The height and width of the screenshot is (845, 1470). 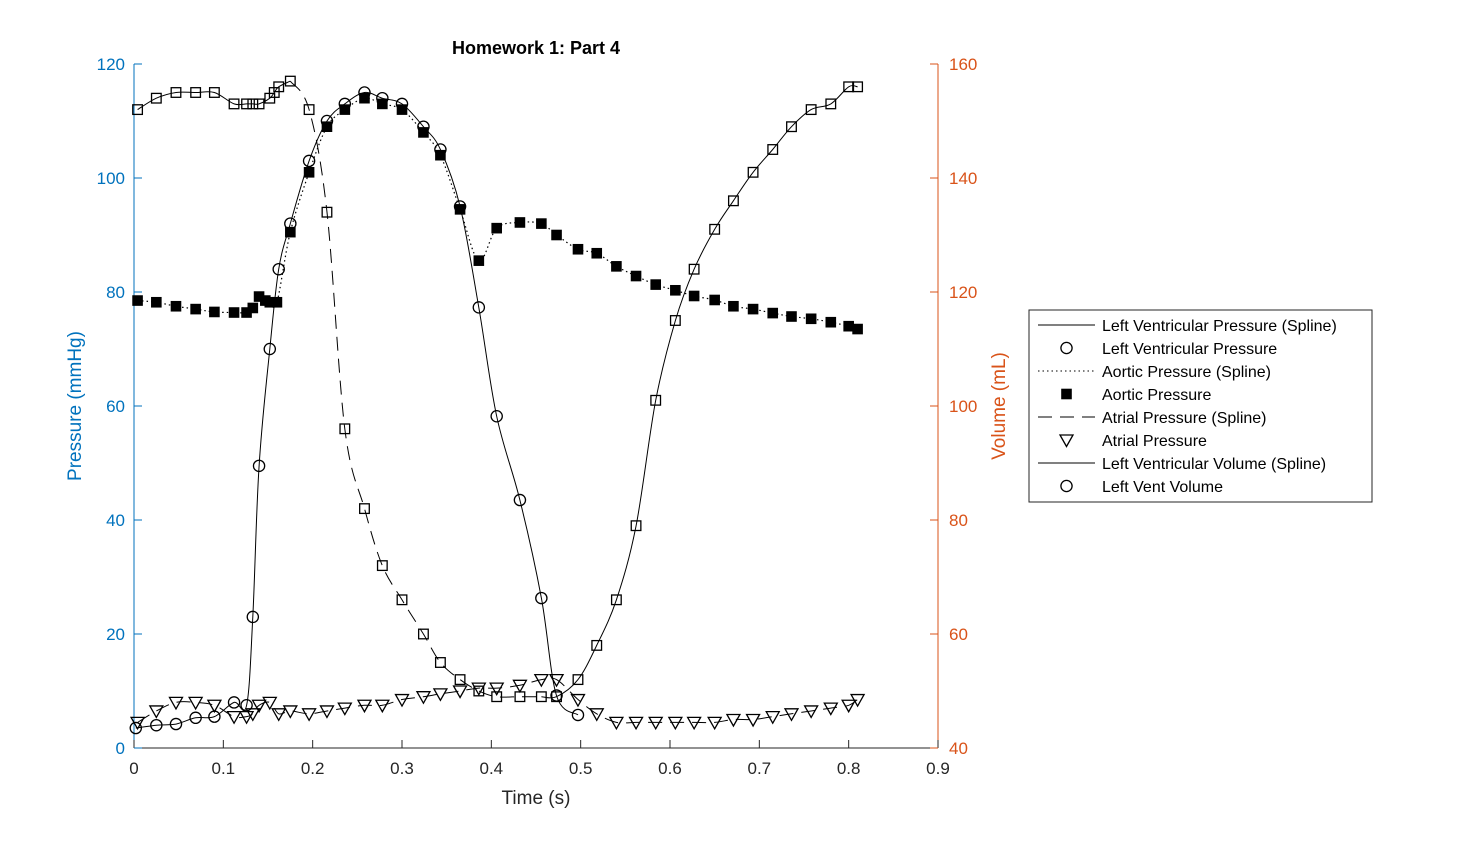 What do you see at coordinates (75, 406) in the screenshot?
I see `left-y-axis-label: Pressure (mmHg)` at bounding box center [75, 406].